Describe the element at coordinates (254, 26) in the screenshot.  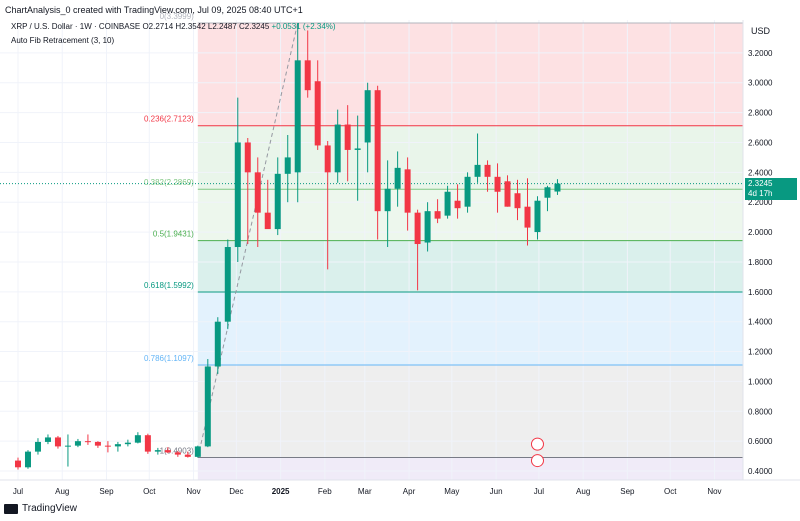
I see `ohlc-close: C2.3245` at that location.